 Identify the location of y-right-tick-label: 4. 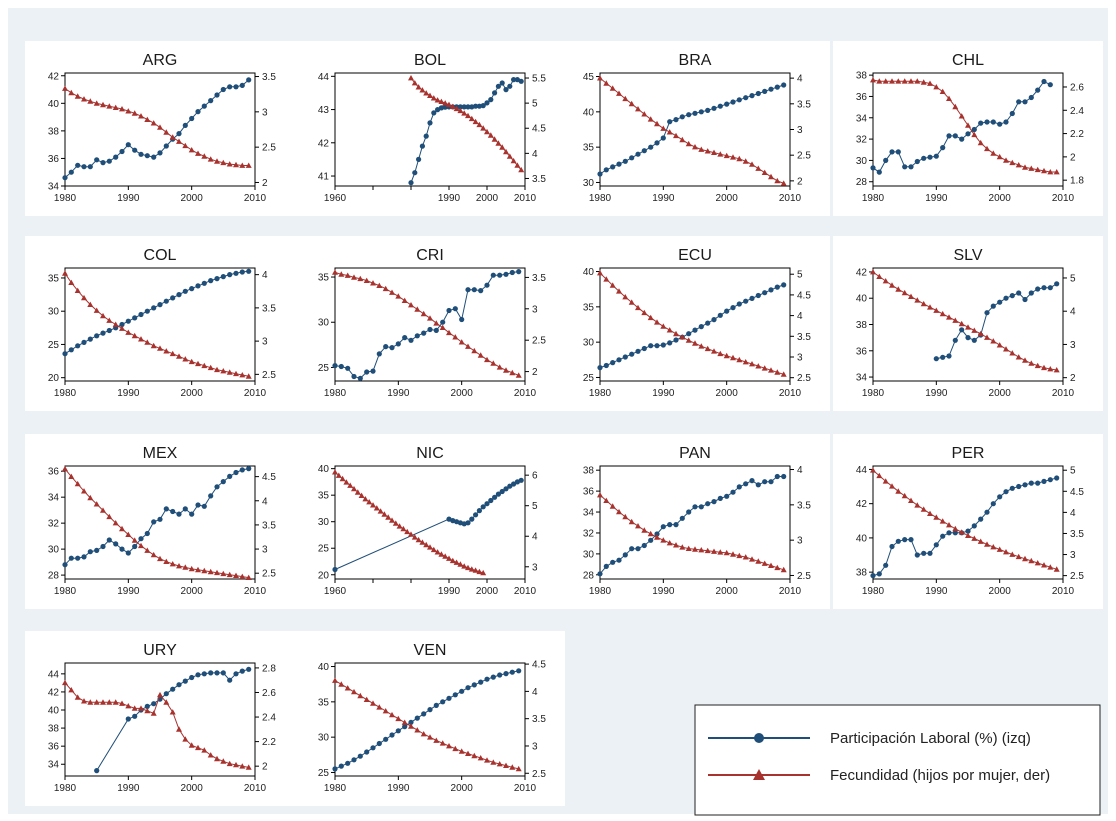
(535, 154).